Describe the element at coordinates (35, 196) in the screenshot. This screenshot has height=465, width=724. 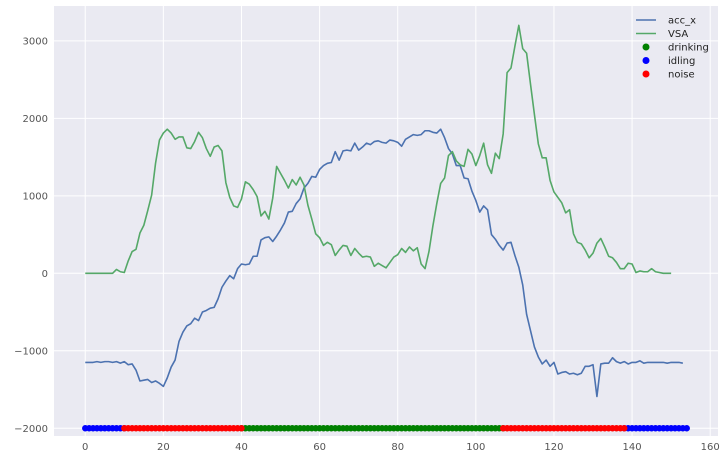
I see `y-tick-label: 1000` at that location.